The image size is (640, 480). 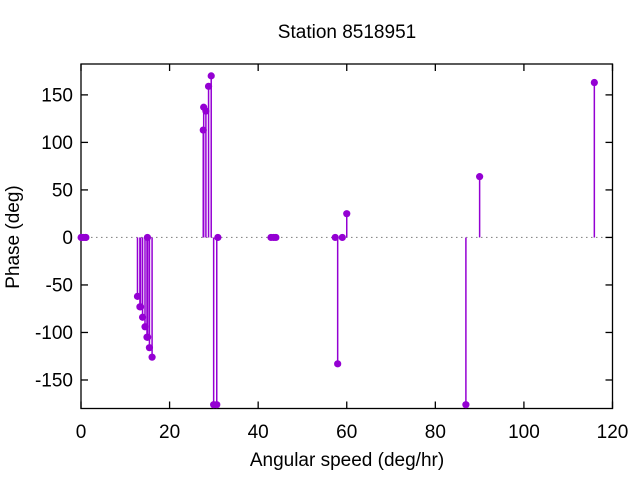 What do you see at coordinates (67, 238) in the screenshot?
I see `y-tick-label: 0` at bounding box center [67, 238].